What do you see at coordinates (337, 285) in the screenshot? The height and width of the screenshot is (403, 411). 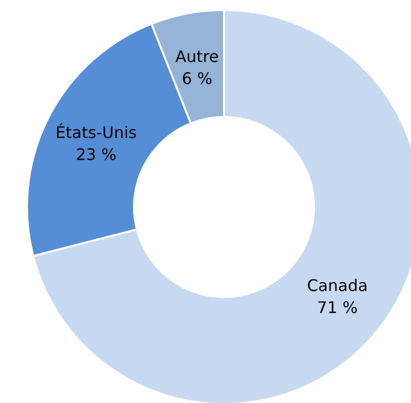 I see `slice-label: Canada` at bounding box center [337, 285].